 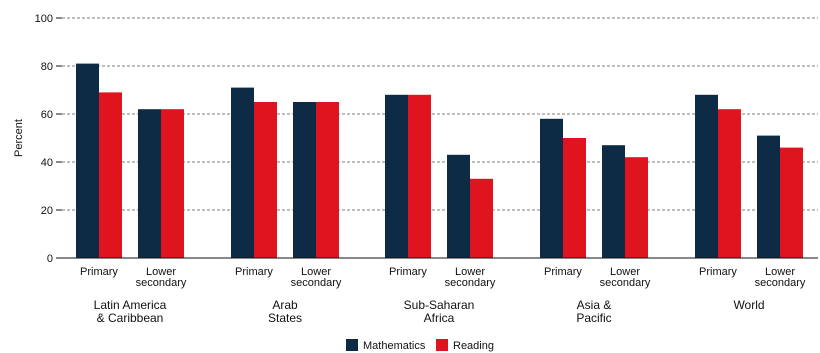 What do you see at coordinates (439, 318) in the screenshot?
I see `group-label: Africa` at bounding box center [439, 318].